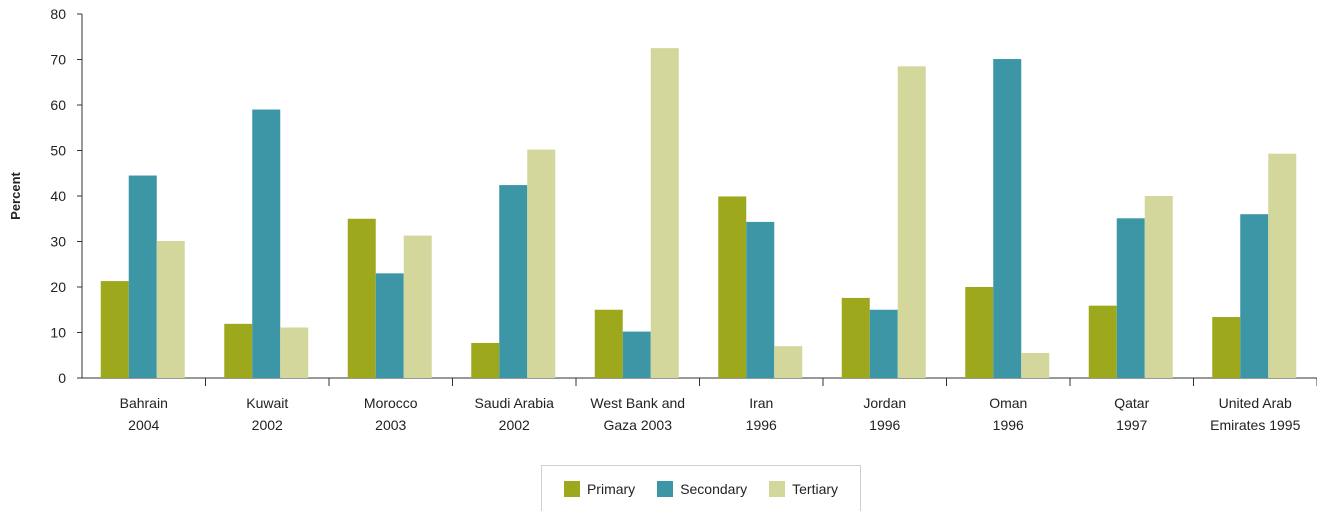 The image size is (1317, 514). I want to click on x-category-label: West Bank and, so click(637, 403).